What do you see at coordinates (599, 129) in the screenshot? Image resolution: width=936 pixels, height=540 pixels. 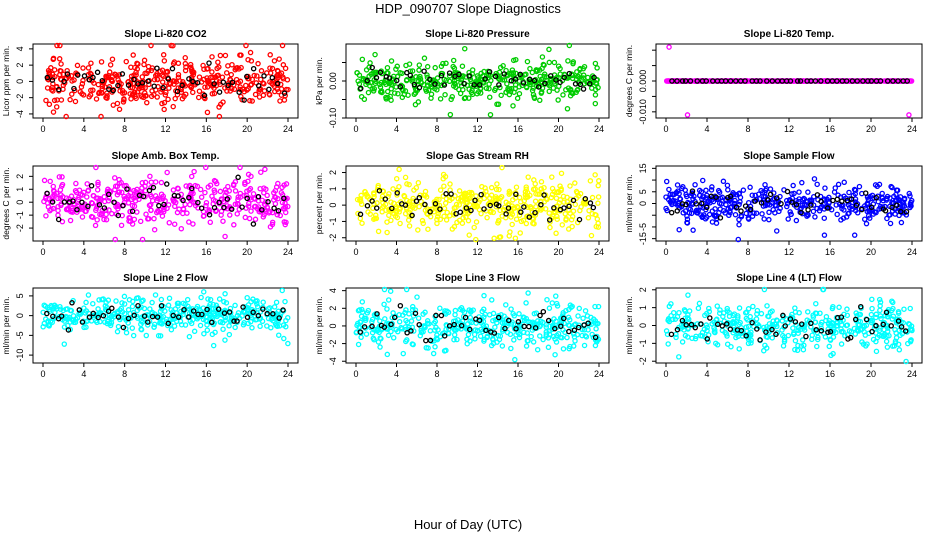 I see `x-tick-label: 24` at bounding box center [599, 129].